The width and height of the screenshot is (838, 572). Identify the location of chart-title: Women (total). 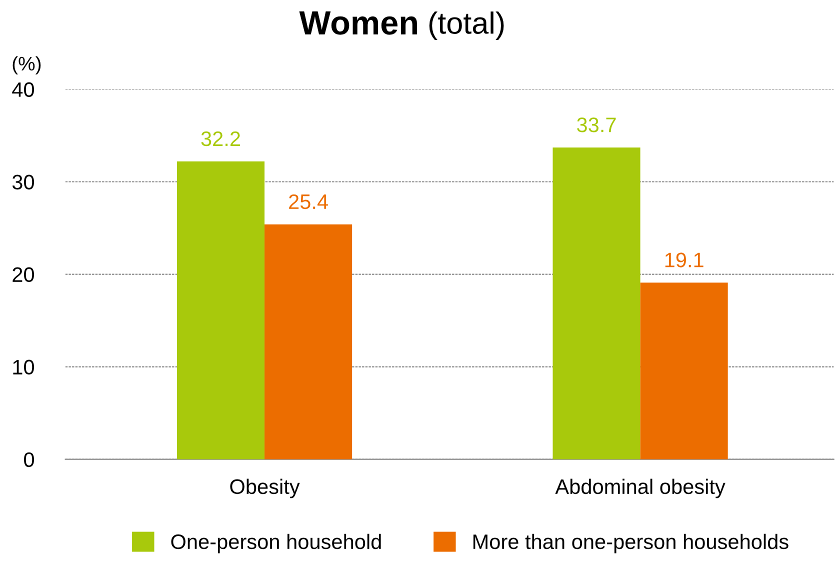
(401, 25).